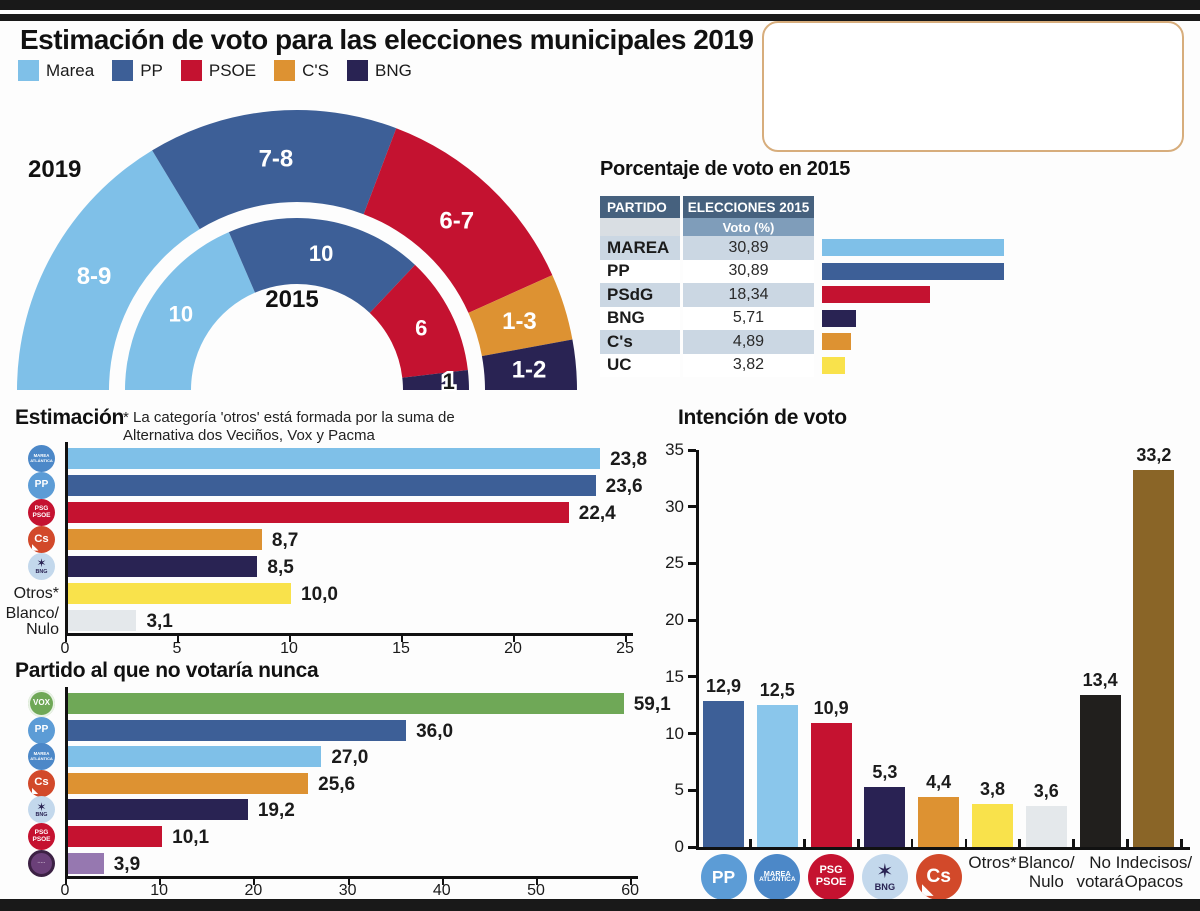  Describe the element at coordinates (927, 889) in the screenshot. I see `cs-icon-triangle` at that location.